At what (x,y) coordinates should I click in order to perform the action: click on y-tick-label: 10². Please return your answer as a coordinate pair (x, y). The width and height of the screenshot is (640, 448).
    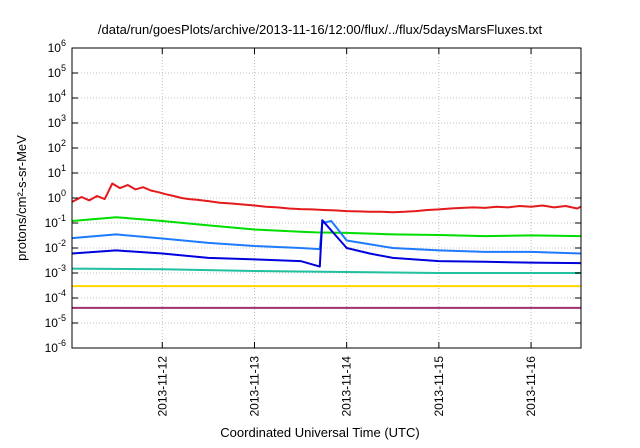
    Looking at the image, I should click on (57, 146).